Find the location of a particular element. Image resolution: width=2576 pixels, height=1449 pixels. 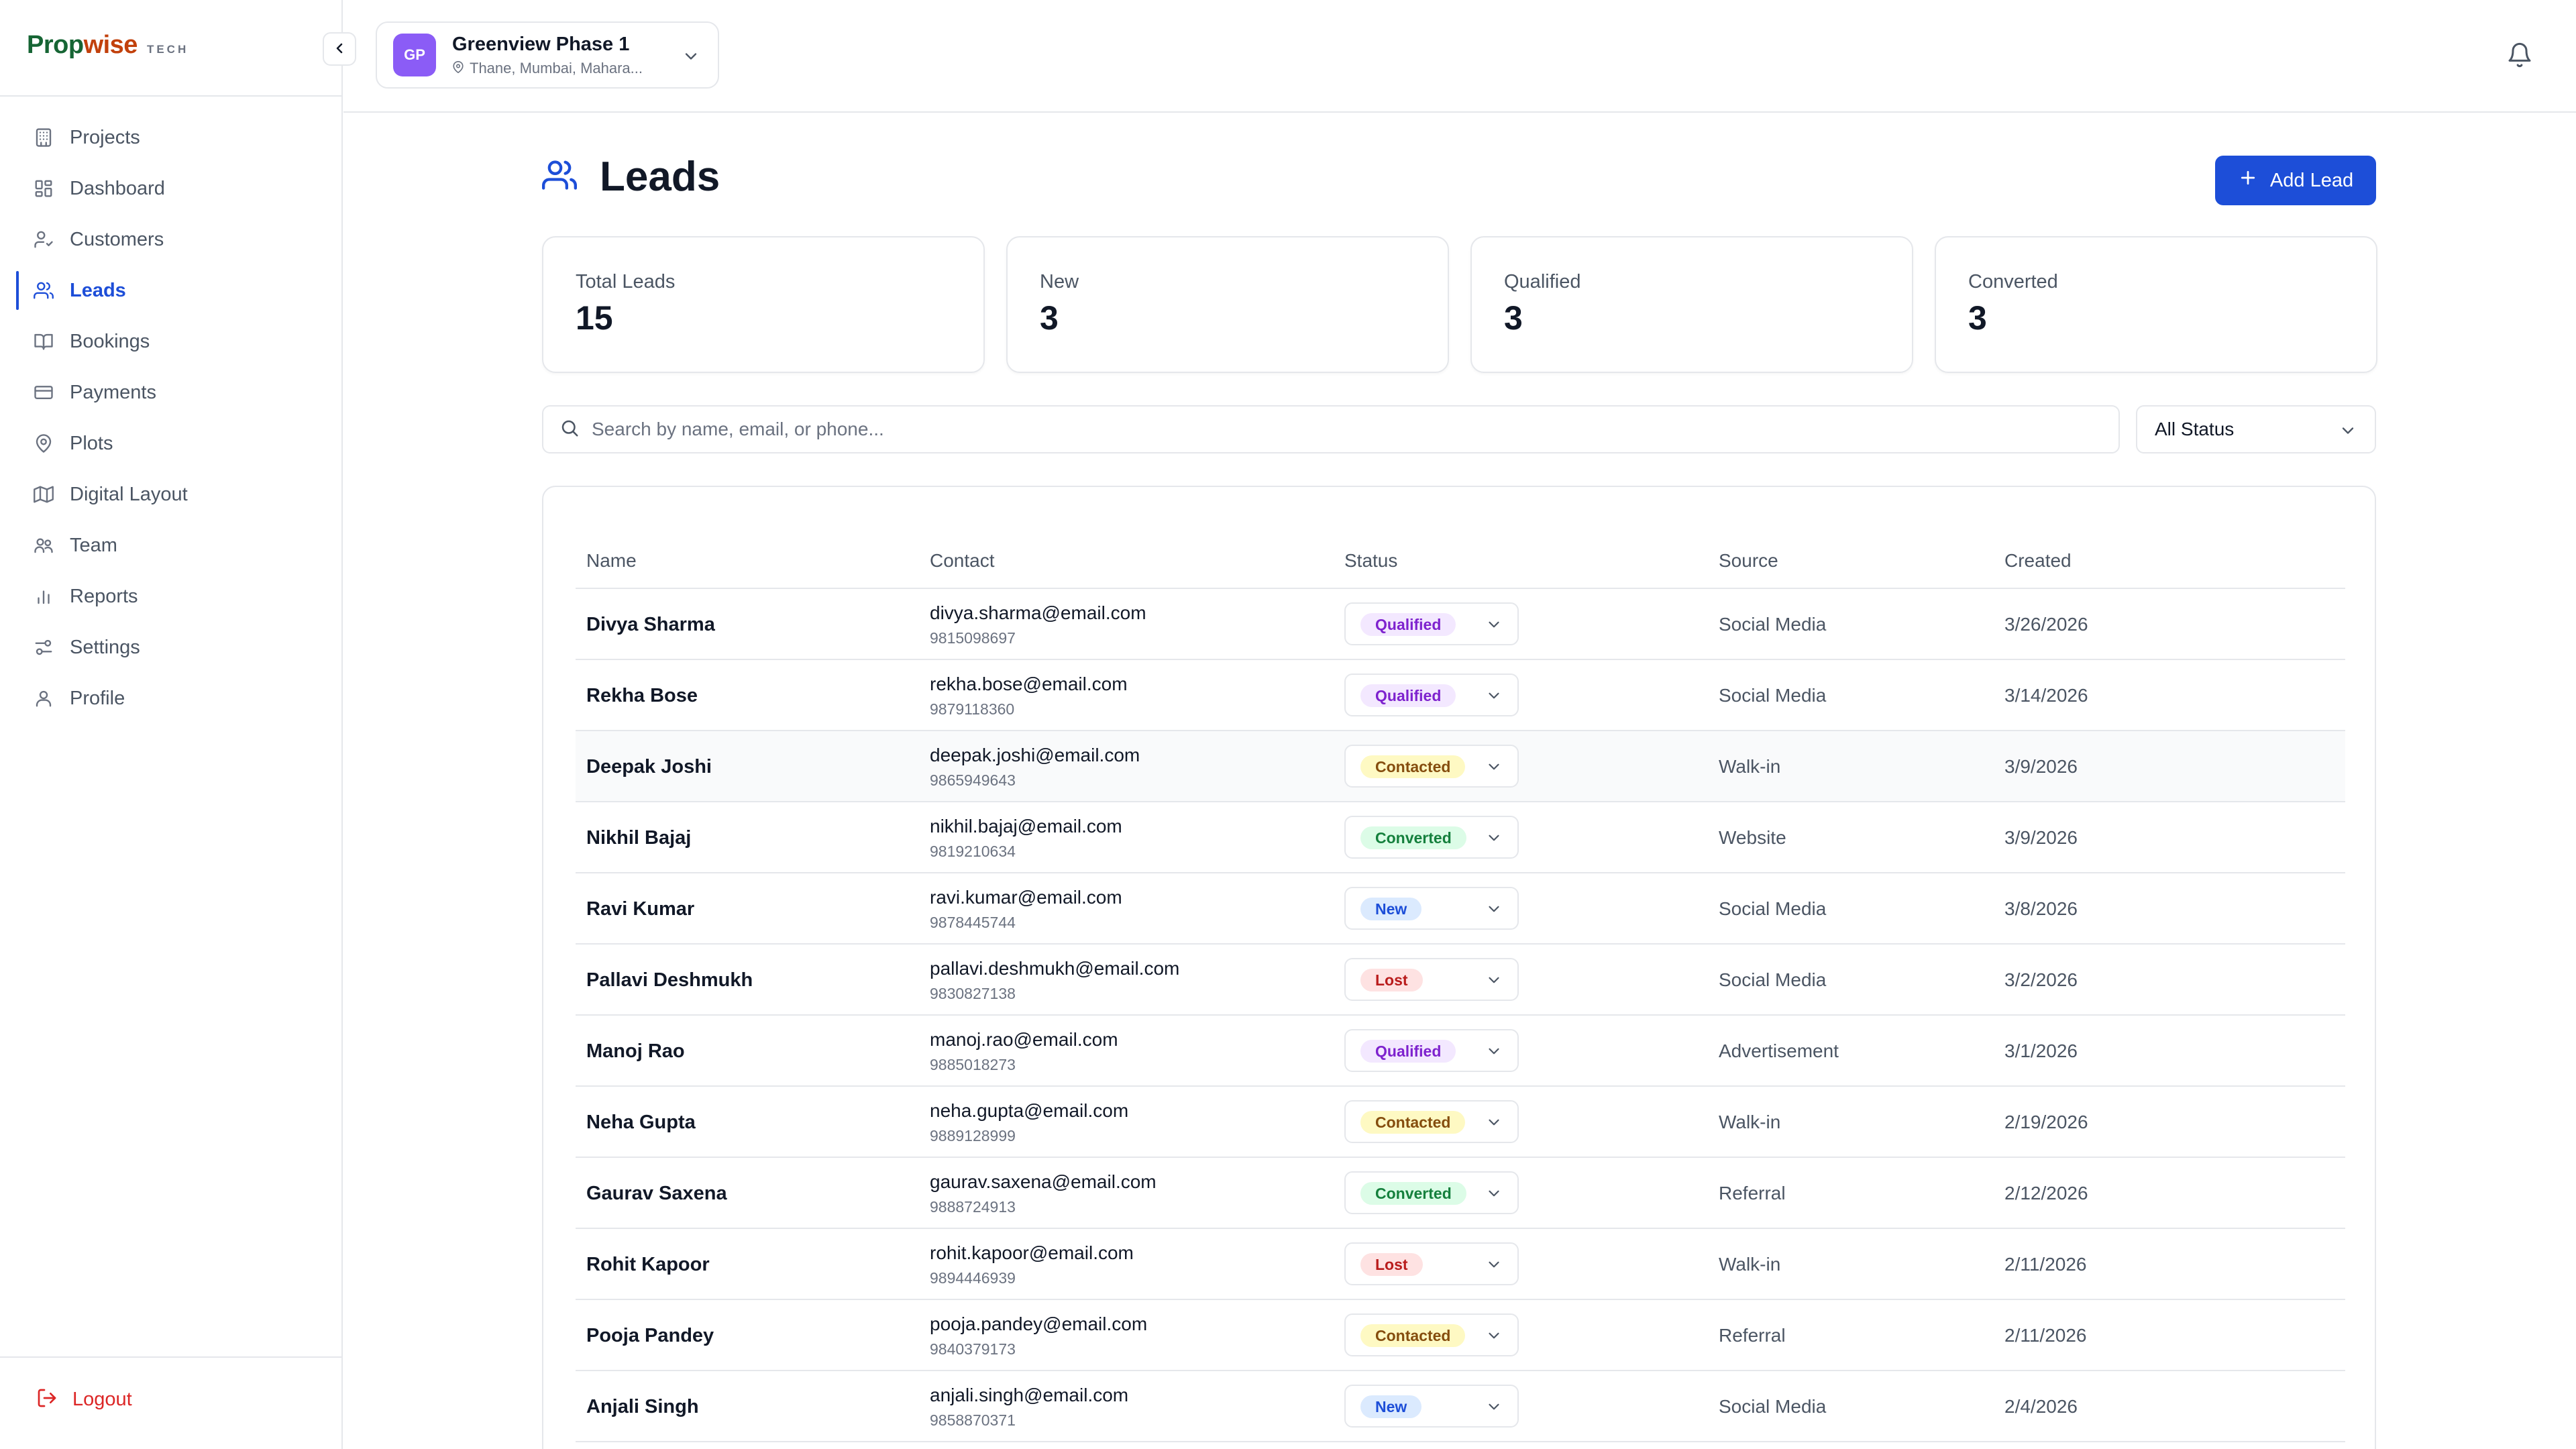

column-header-contact: Contact is located at coordinates (962, 560).